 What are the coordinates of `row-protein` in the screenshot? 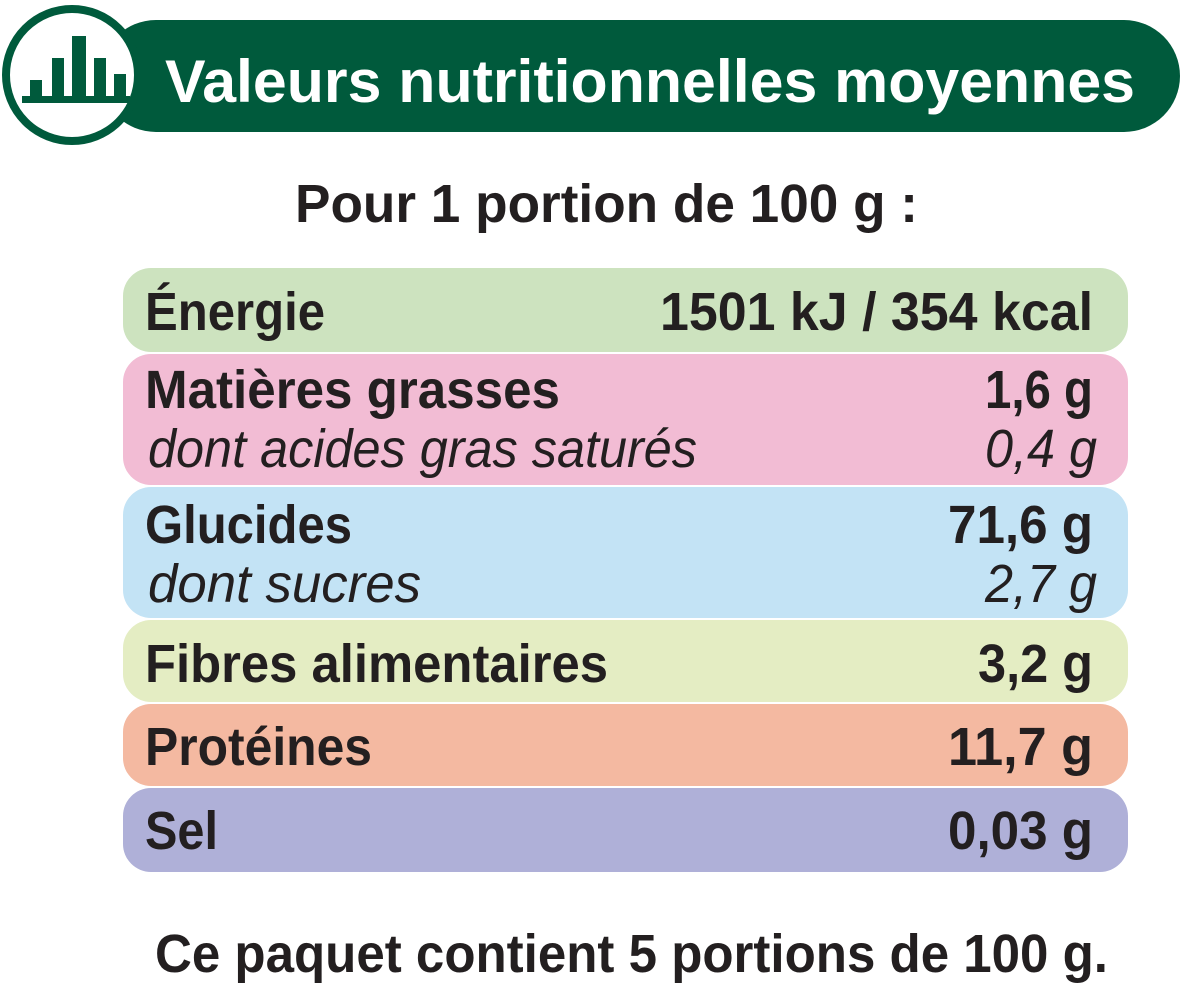 It's located at (625, 745).